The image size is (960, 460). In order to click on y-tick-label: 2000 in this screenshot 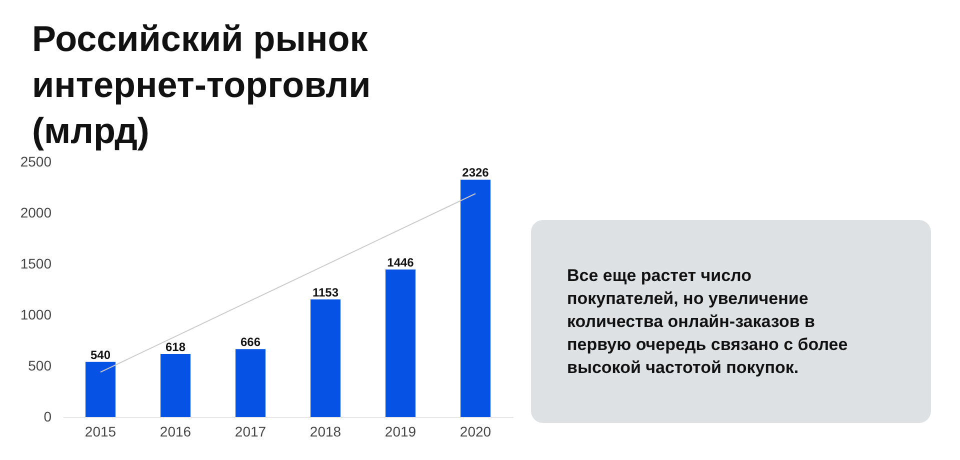, I will do `click(36, 212)`.